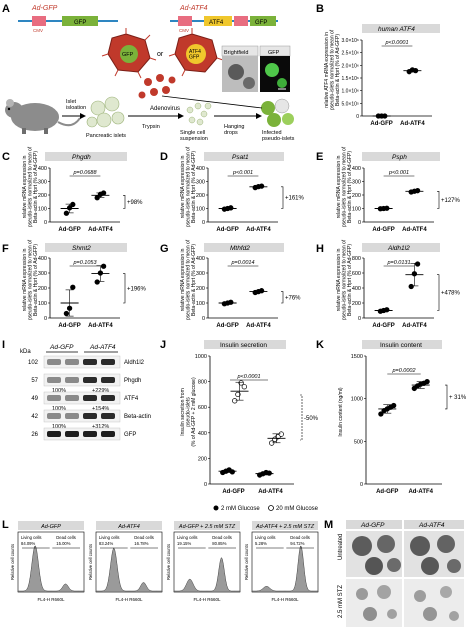 The height and width of the screenshot is (631, 474). Describe the element at coordinates (357, 117) in the screenshot. I see `B-ytick-label: 0` at that location.